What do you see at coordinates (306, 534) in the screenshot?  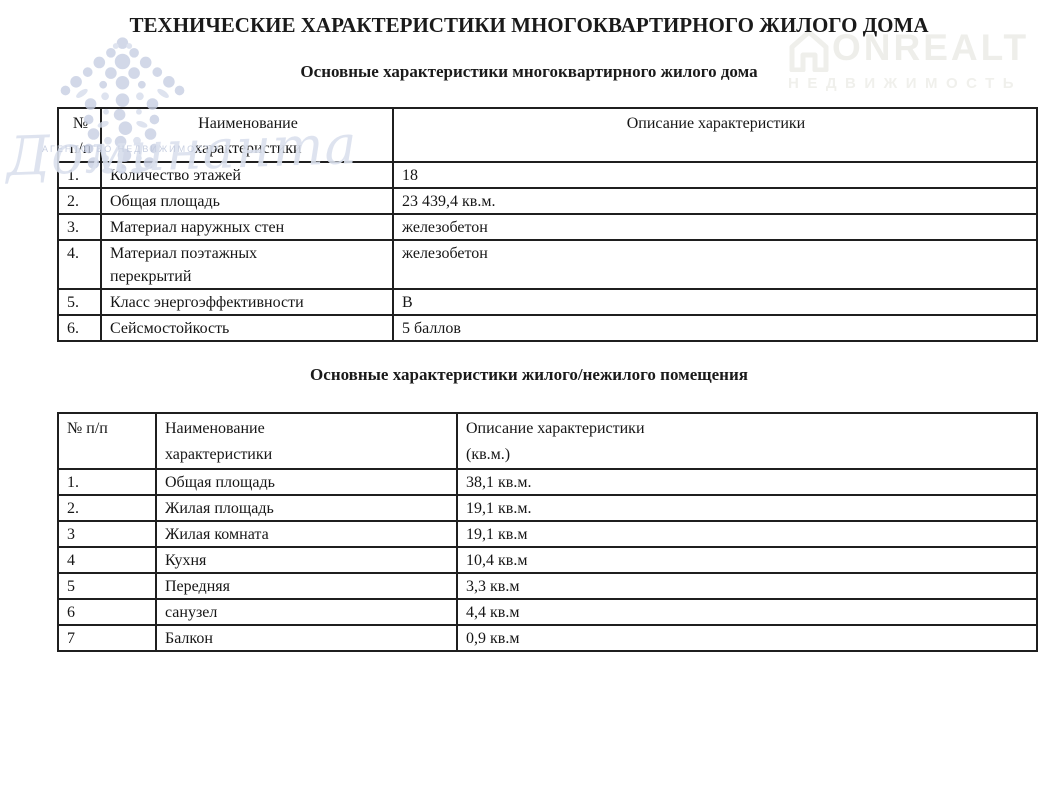 I see `cell-name: Жилая комната` at bounding box center [306, 534].